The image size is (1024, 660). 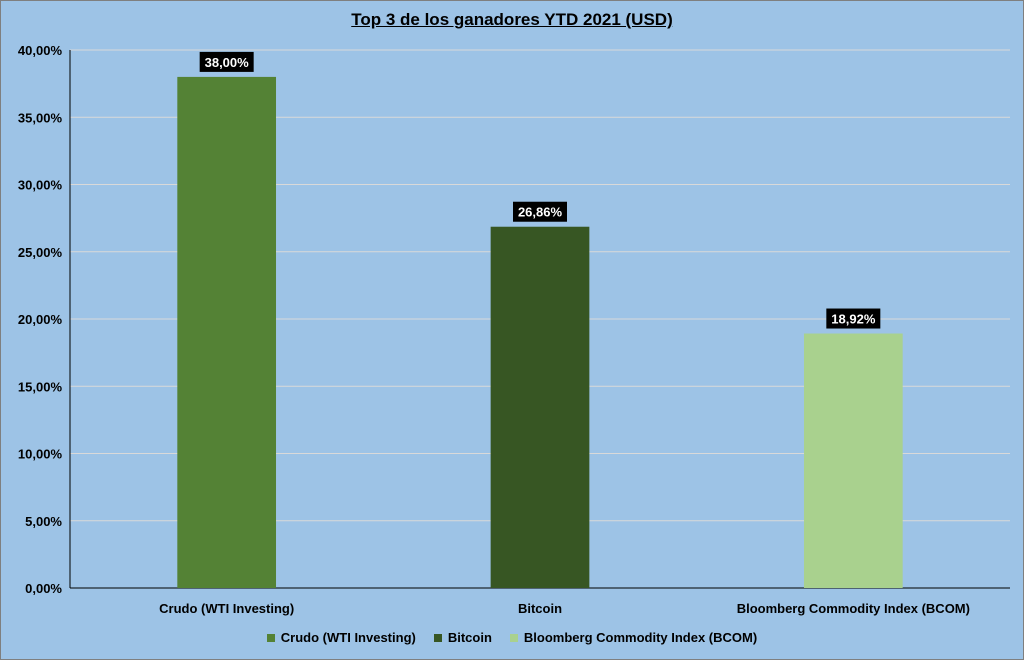 What do you see at coordinates (40, 117) in the screenshot?
I see `y-tick-label-7: 35,00%` at bounding box center [40, 117].